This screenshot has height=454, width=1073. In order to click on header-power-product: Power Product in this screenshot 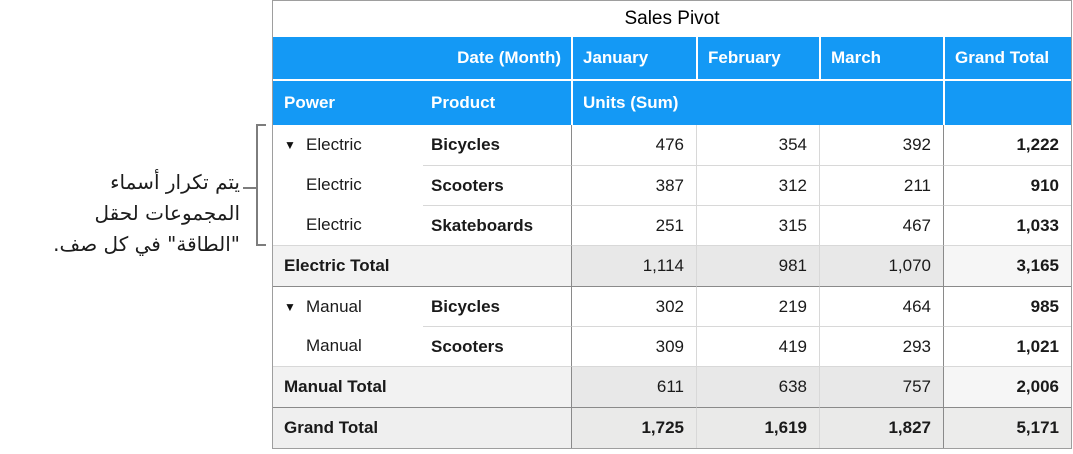, I will do `click(422, 103)`.